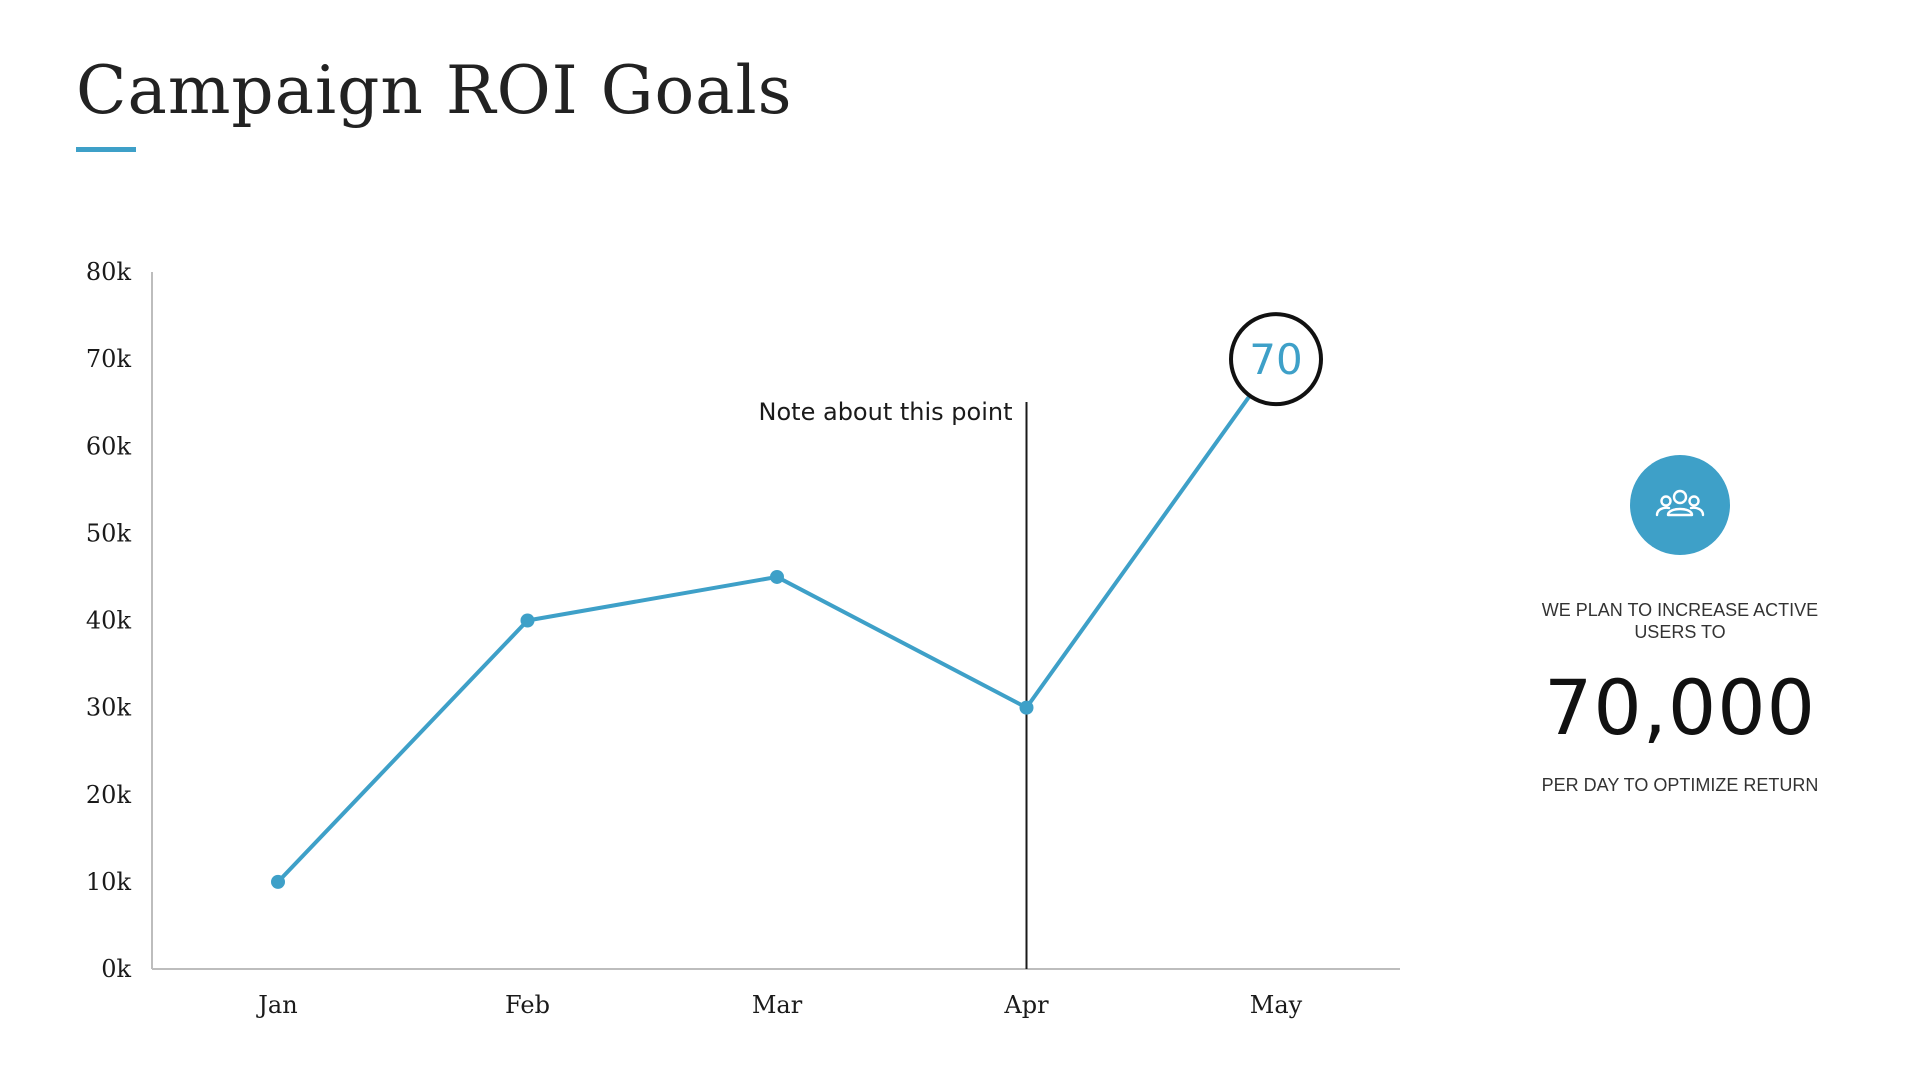 The width and height of the screenshot is (1920, 1080). I want to click on highlight-circle, so click(1276, 359).